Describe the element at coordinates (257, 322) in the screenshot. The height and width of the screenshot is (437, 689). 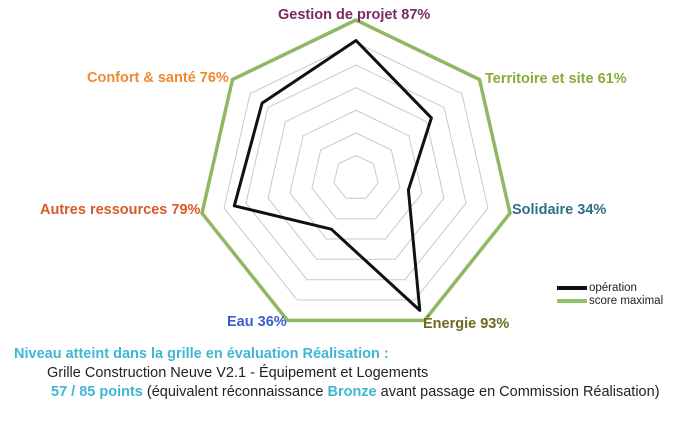
I see `axis-label-eau: Eau 36%` at that location.